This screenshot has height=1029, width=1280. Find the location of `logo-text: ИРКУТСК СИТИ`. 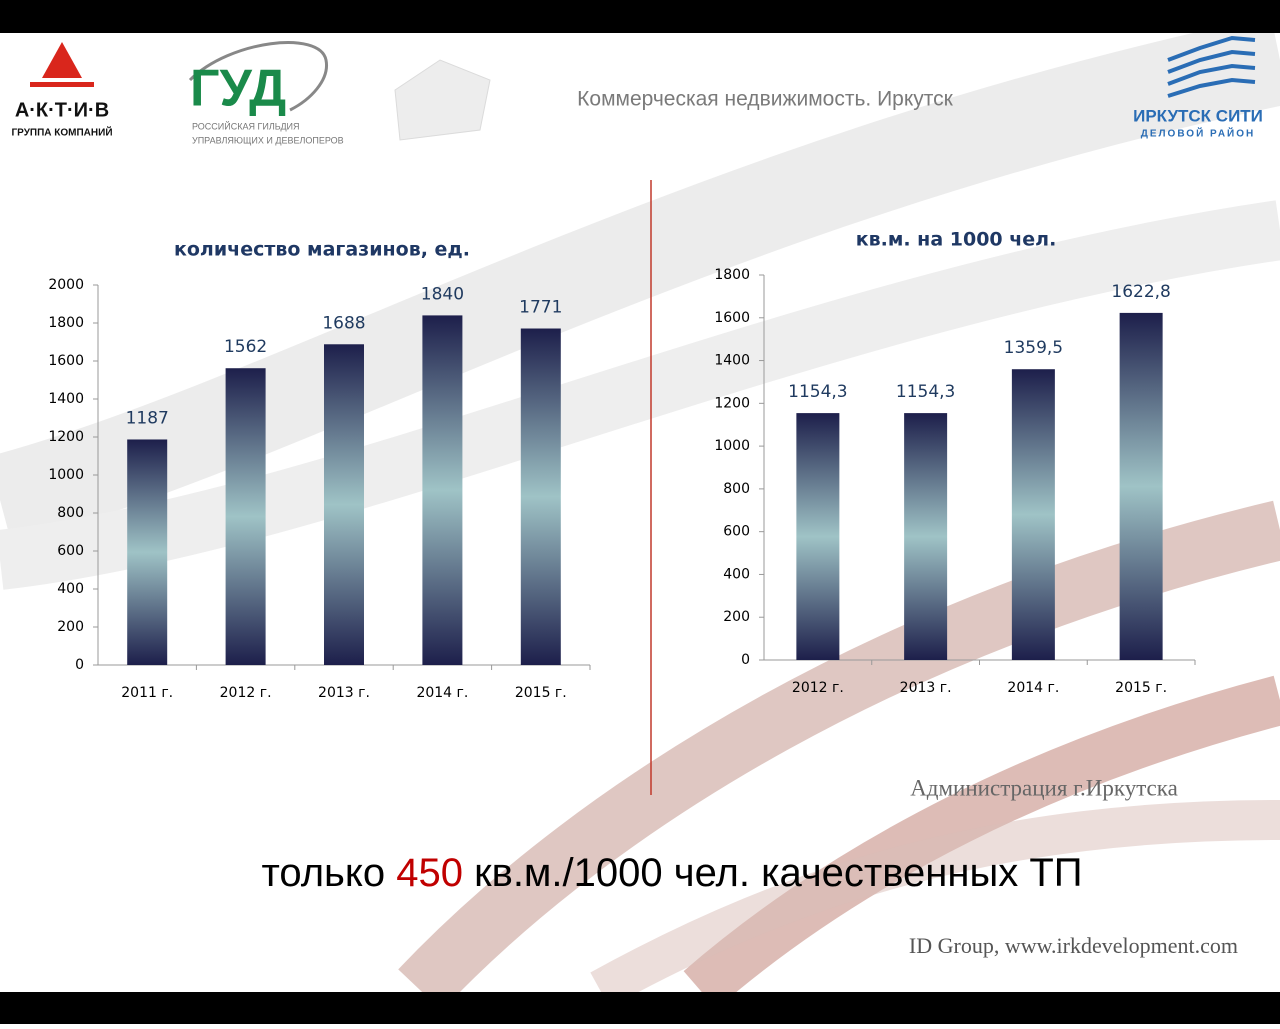

logo-text: ИРКУТСК СИТИ is located at coordinates (1198, 115).